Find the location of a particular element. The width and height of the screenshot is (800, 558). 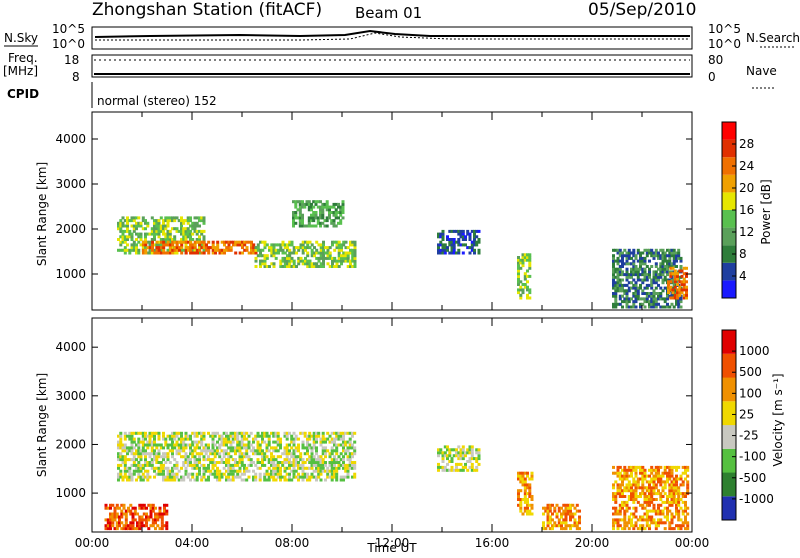

y-tick-label: 3000 is located at coordinates (70, 184).